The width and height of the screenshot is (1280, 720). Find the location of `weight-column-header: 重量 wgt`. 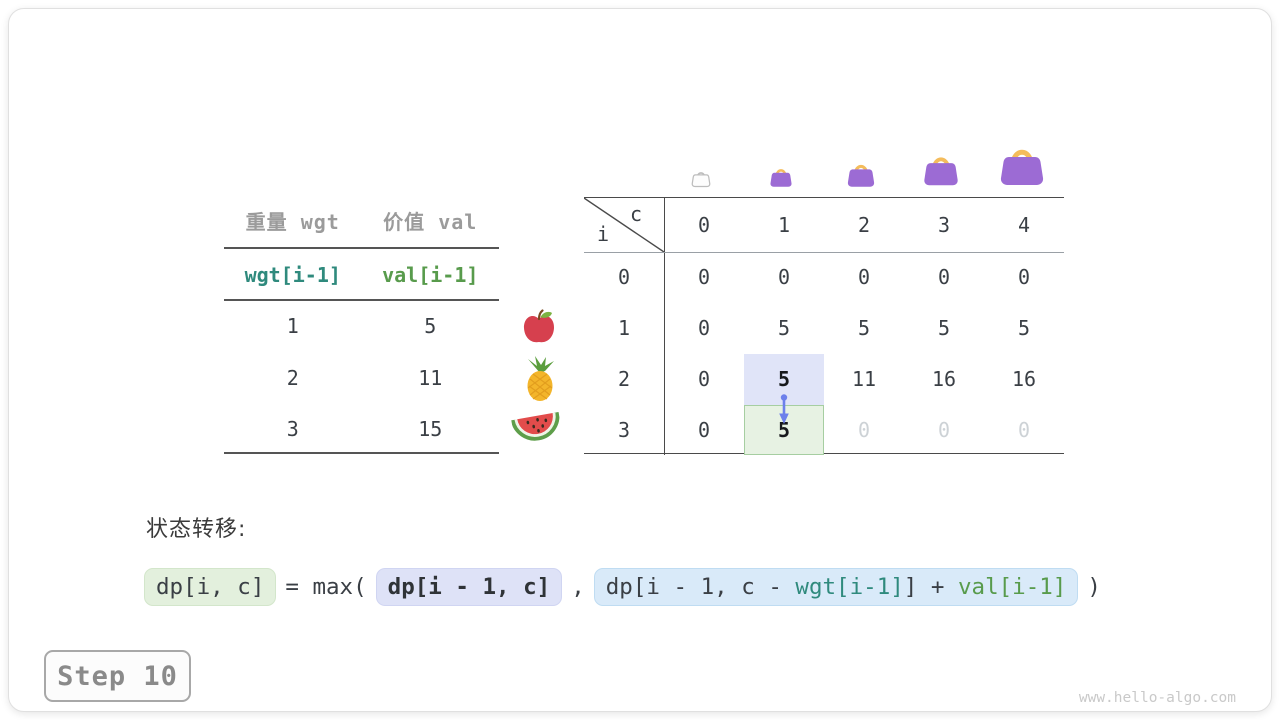

weight-column-header: 重量 wgt is located at coordinates (292, 222).